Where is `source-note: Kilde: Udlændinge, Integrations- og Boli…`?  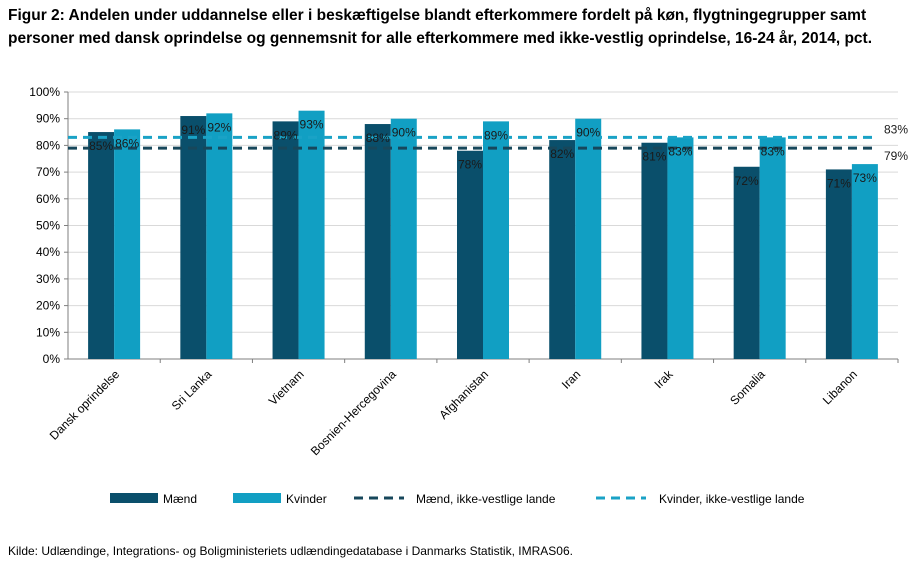 source-note: Kilde: Udlændinge, Integrations- og Boli… is located at coordinates (290, 551).